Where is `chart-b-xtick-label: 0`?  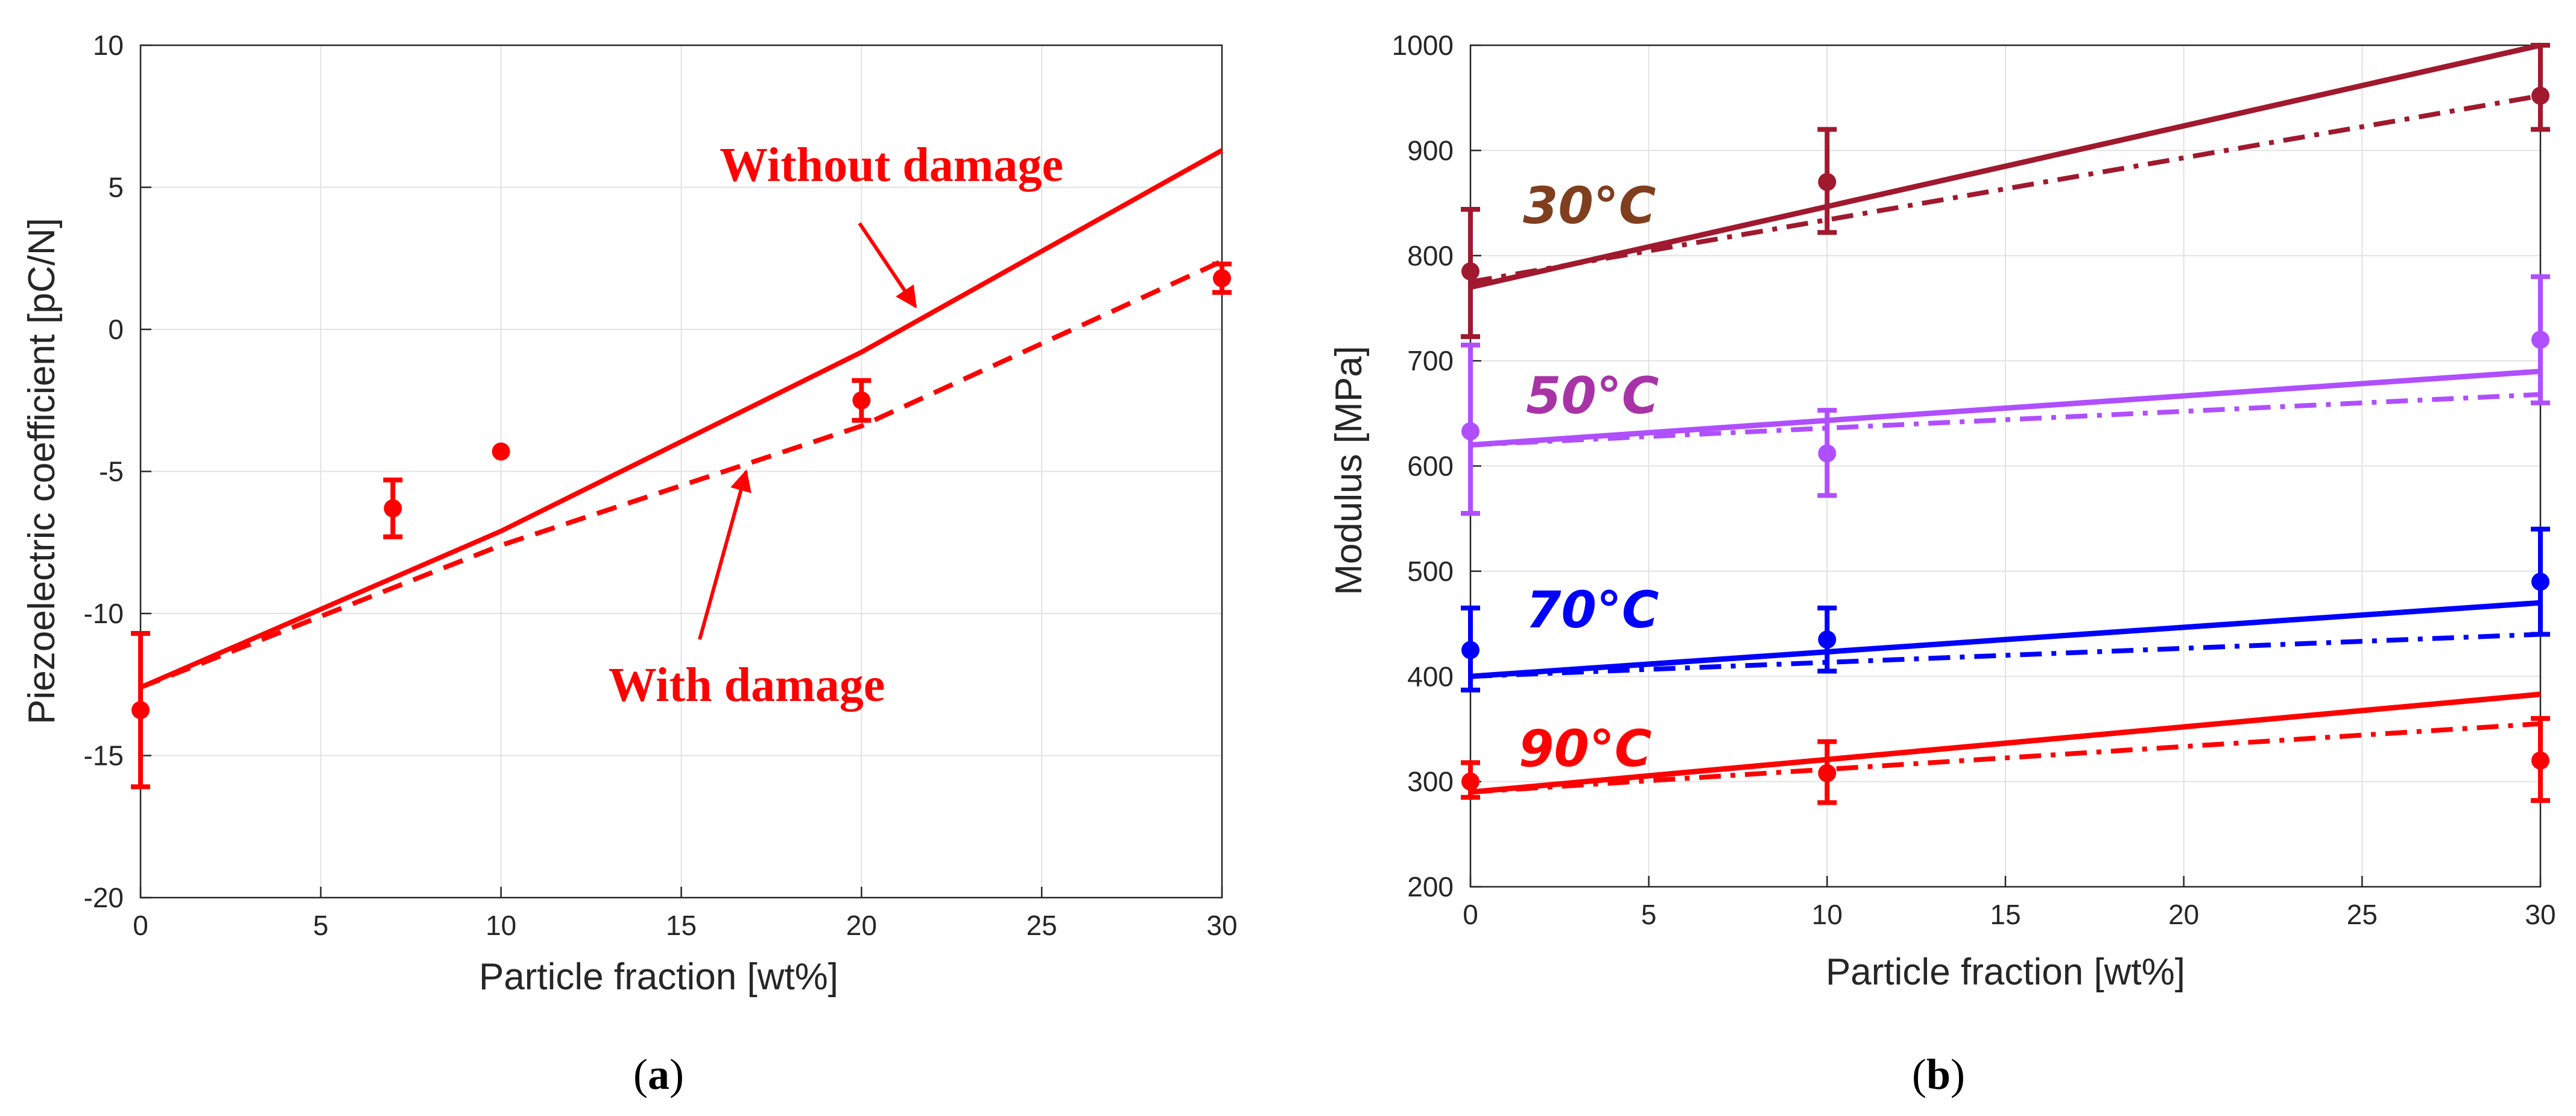
chart-b-xtick-label: 0 is located at coordinates (1470, 914).